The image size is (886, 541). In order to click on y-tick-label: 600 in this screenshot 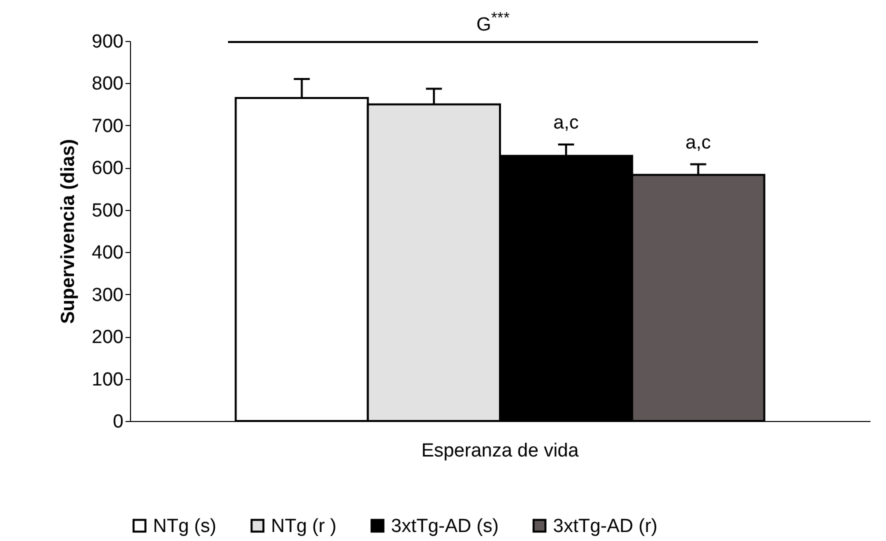, I will do `click(108, 169)`.